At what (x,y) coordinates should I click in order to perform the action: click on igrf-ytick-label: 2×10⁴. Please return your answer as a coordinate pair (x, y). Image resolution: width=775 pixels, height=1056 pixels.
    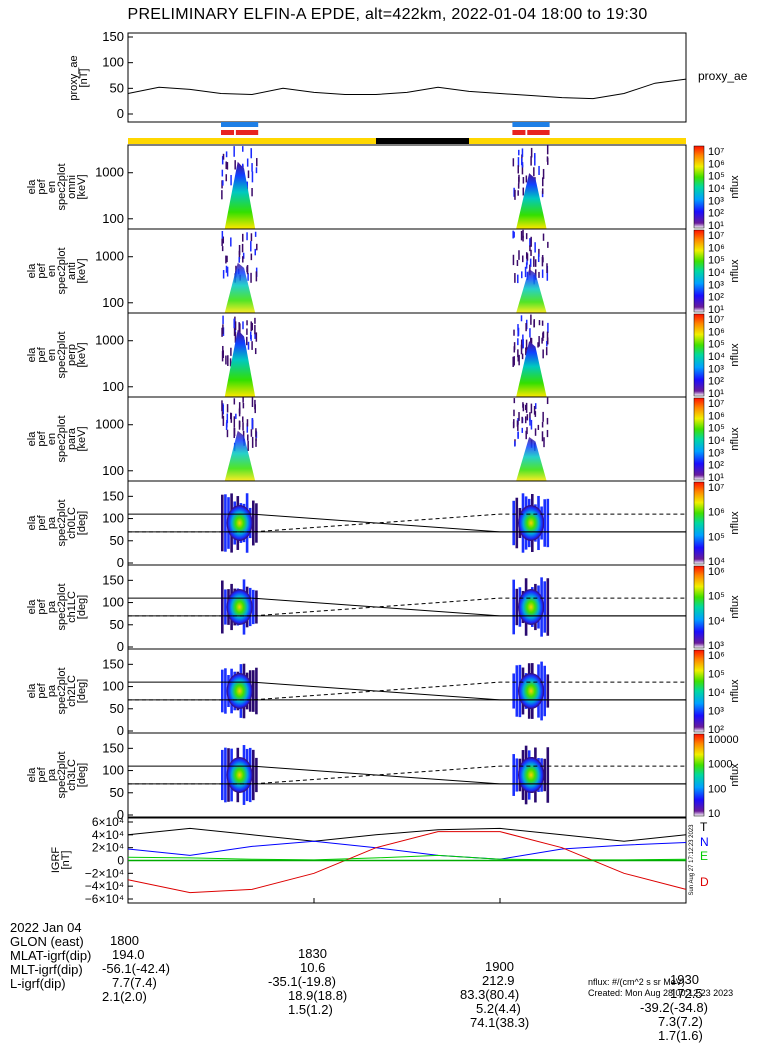
    Looking at the image, I should click on (108, 848).